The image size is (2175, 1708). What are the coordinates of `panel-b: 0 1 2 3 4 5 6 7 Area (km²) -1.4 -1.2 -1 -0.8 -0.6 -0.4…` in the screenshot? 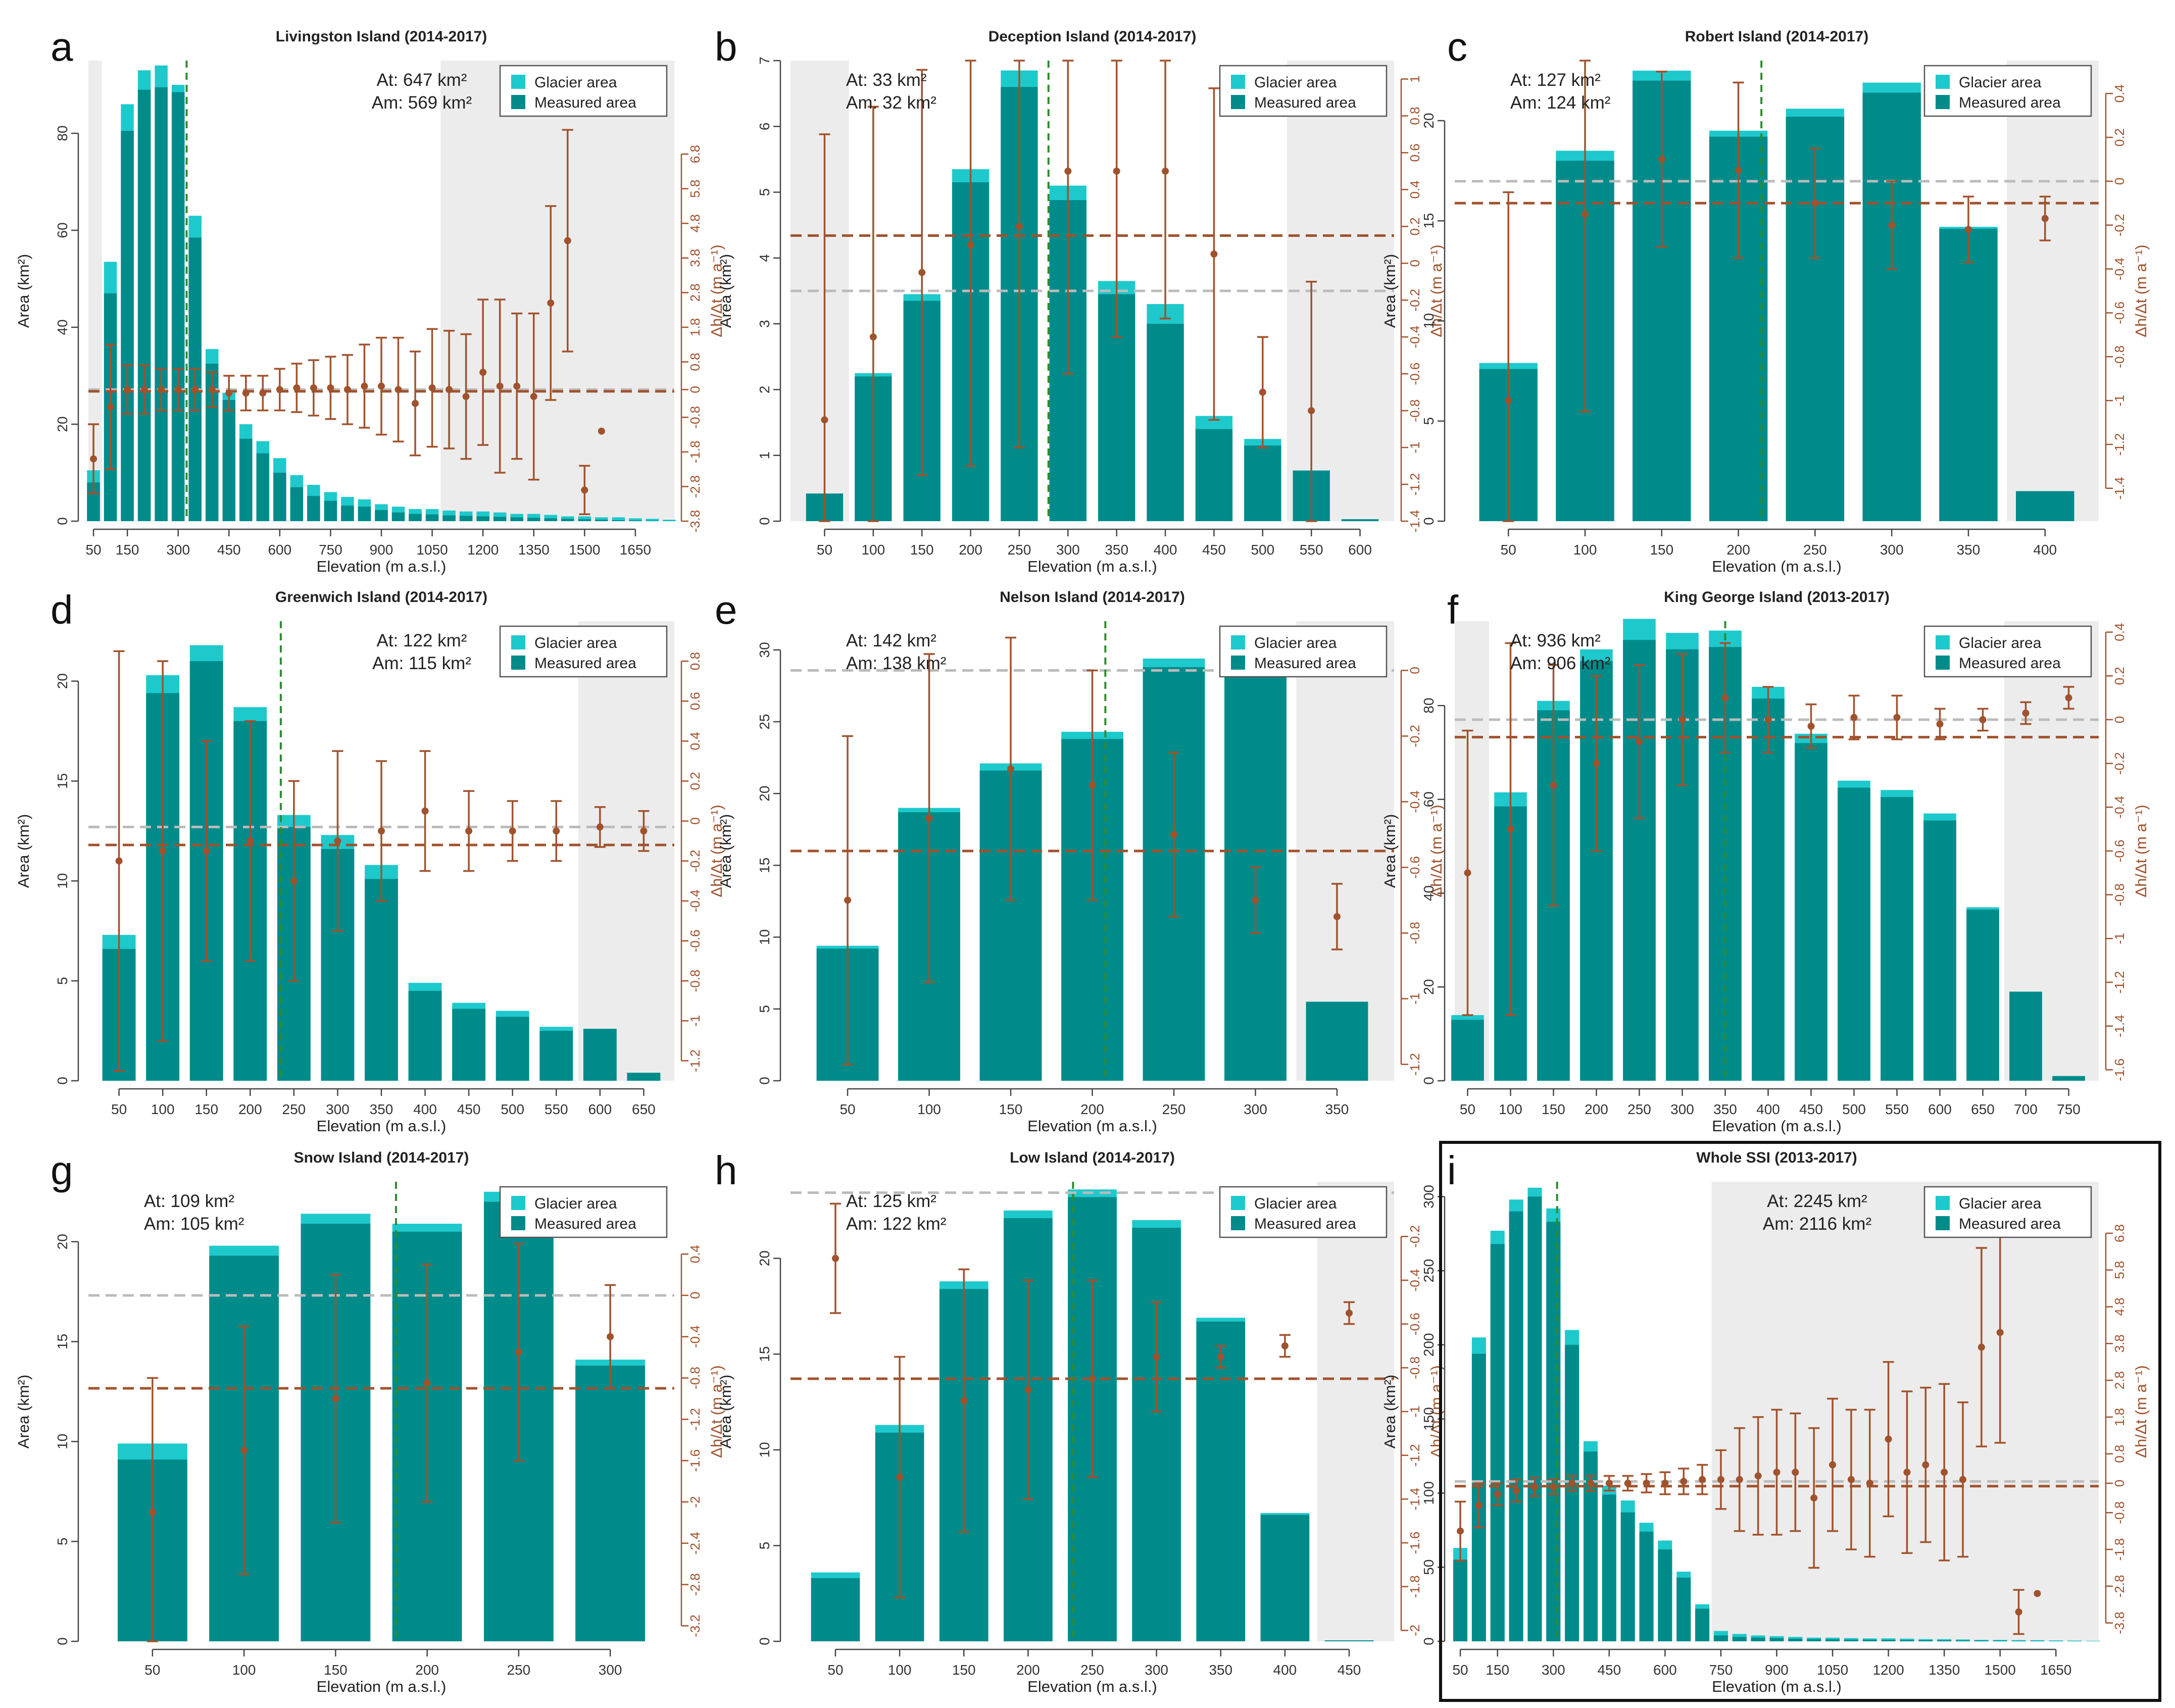 It's located at (1080, 299).